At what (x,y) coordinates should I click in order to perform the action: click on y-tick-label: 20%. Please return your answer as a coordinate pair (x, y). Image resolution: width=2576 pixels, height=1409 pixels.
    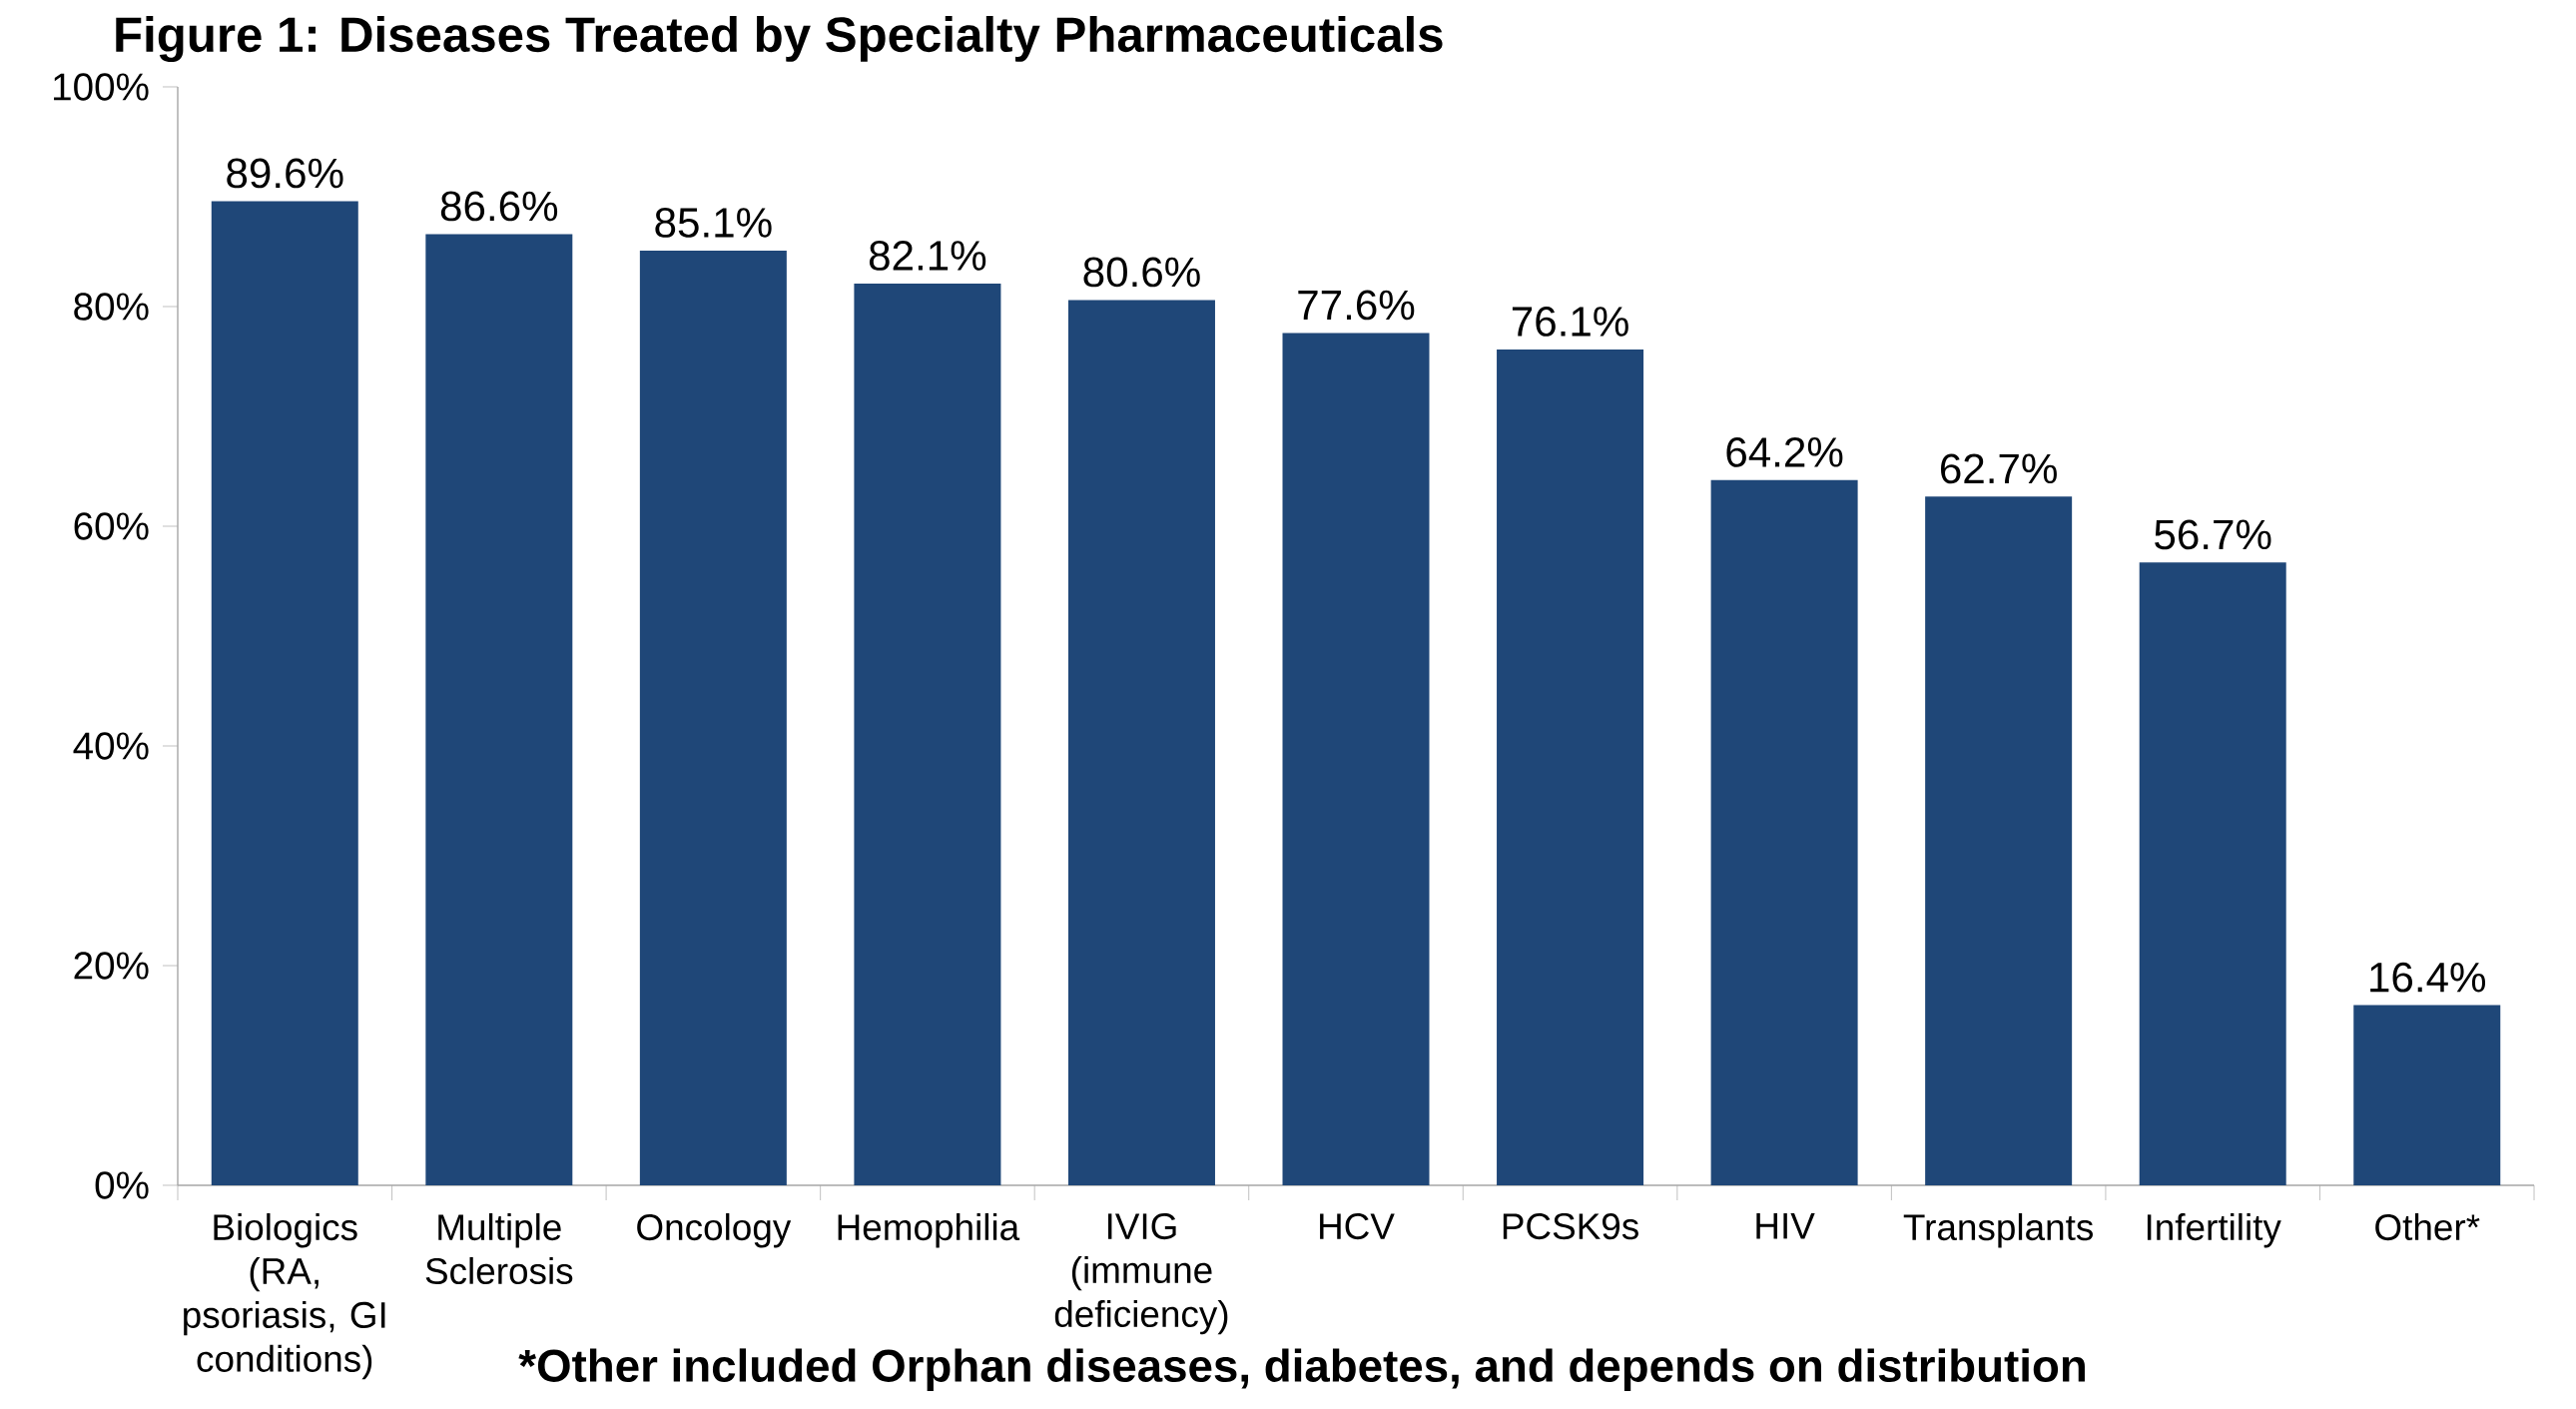
    Looking at the image, I should click on (111, 966).